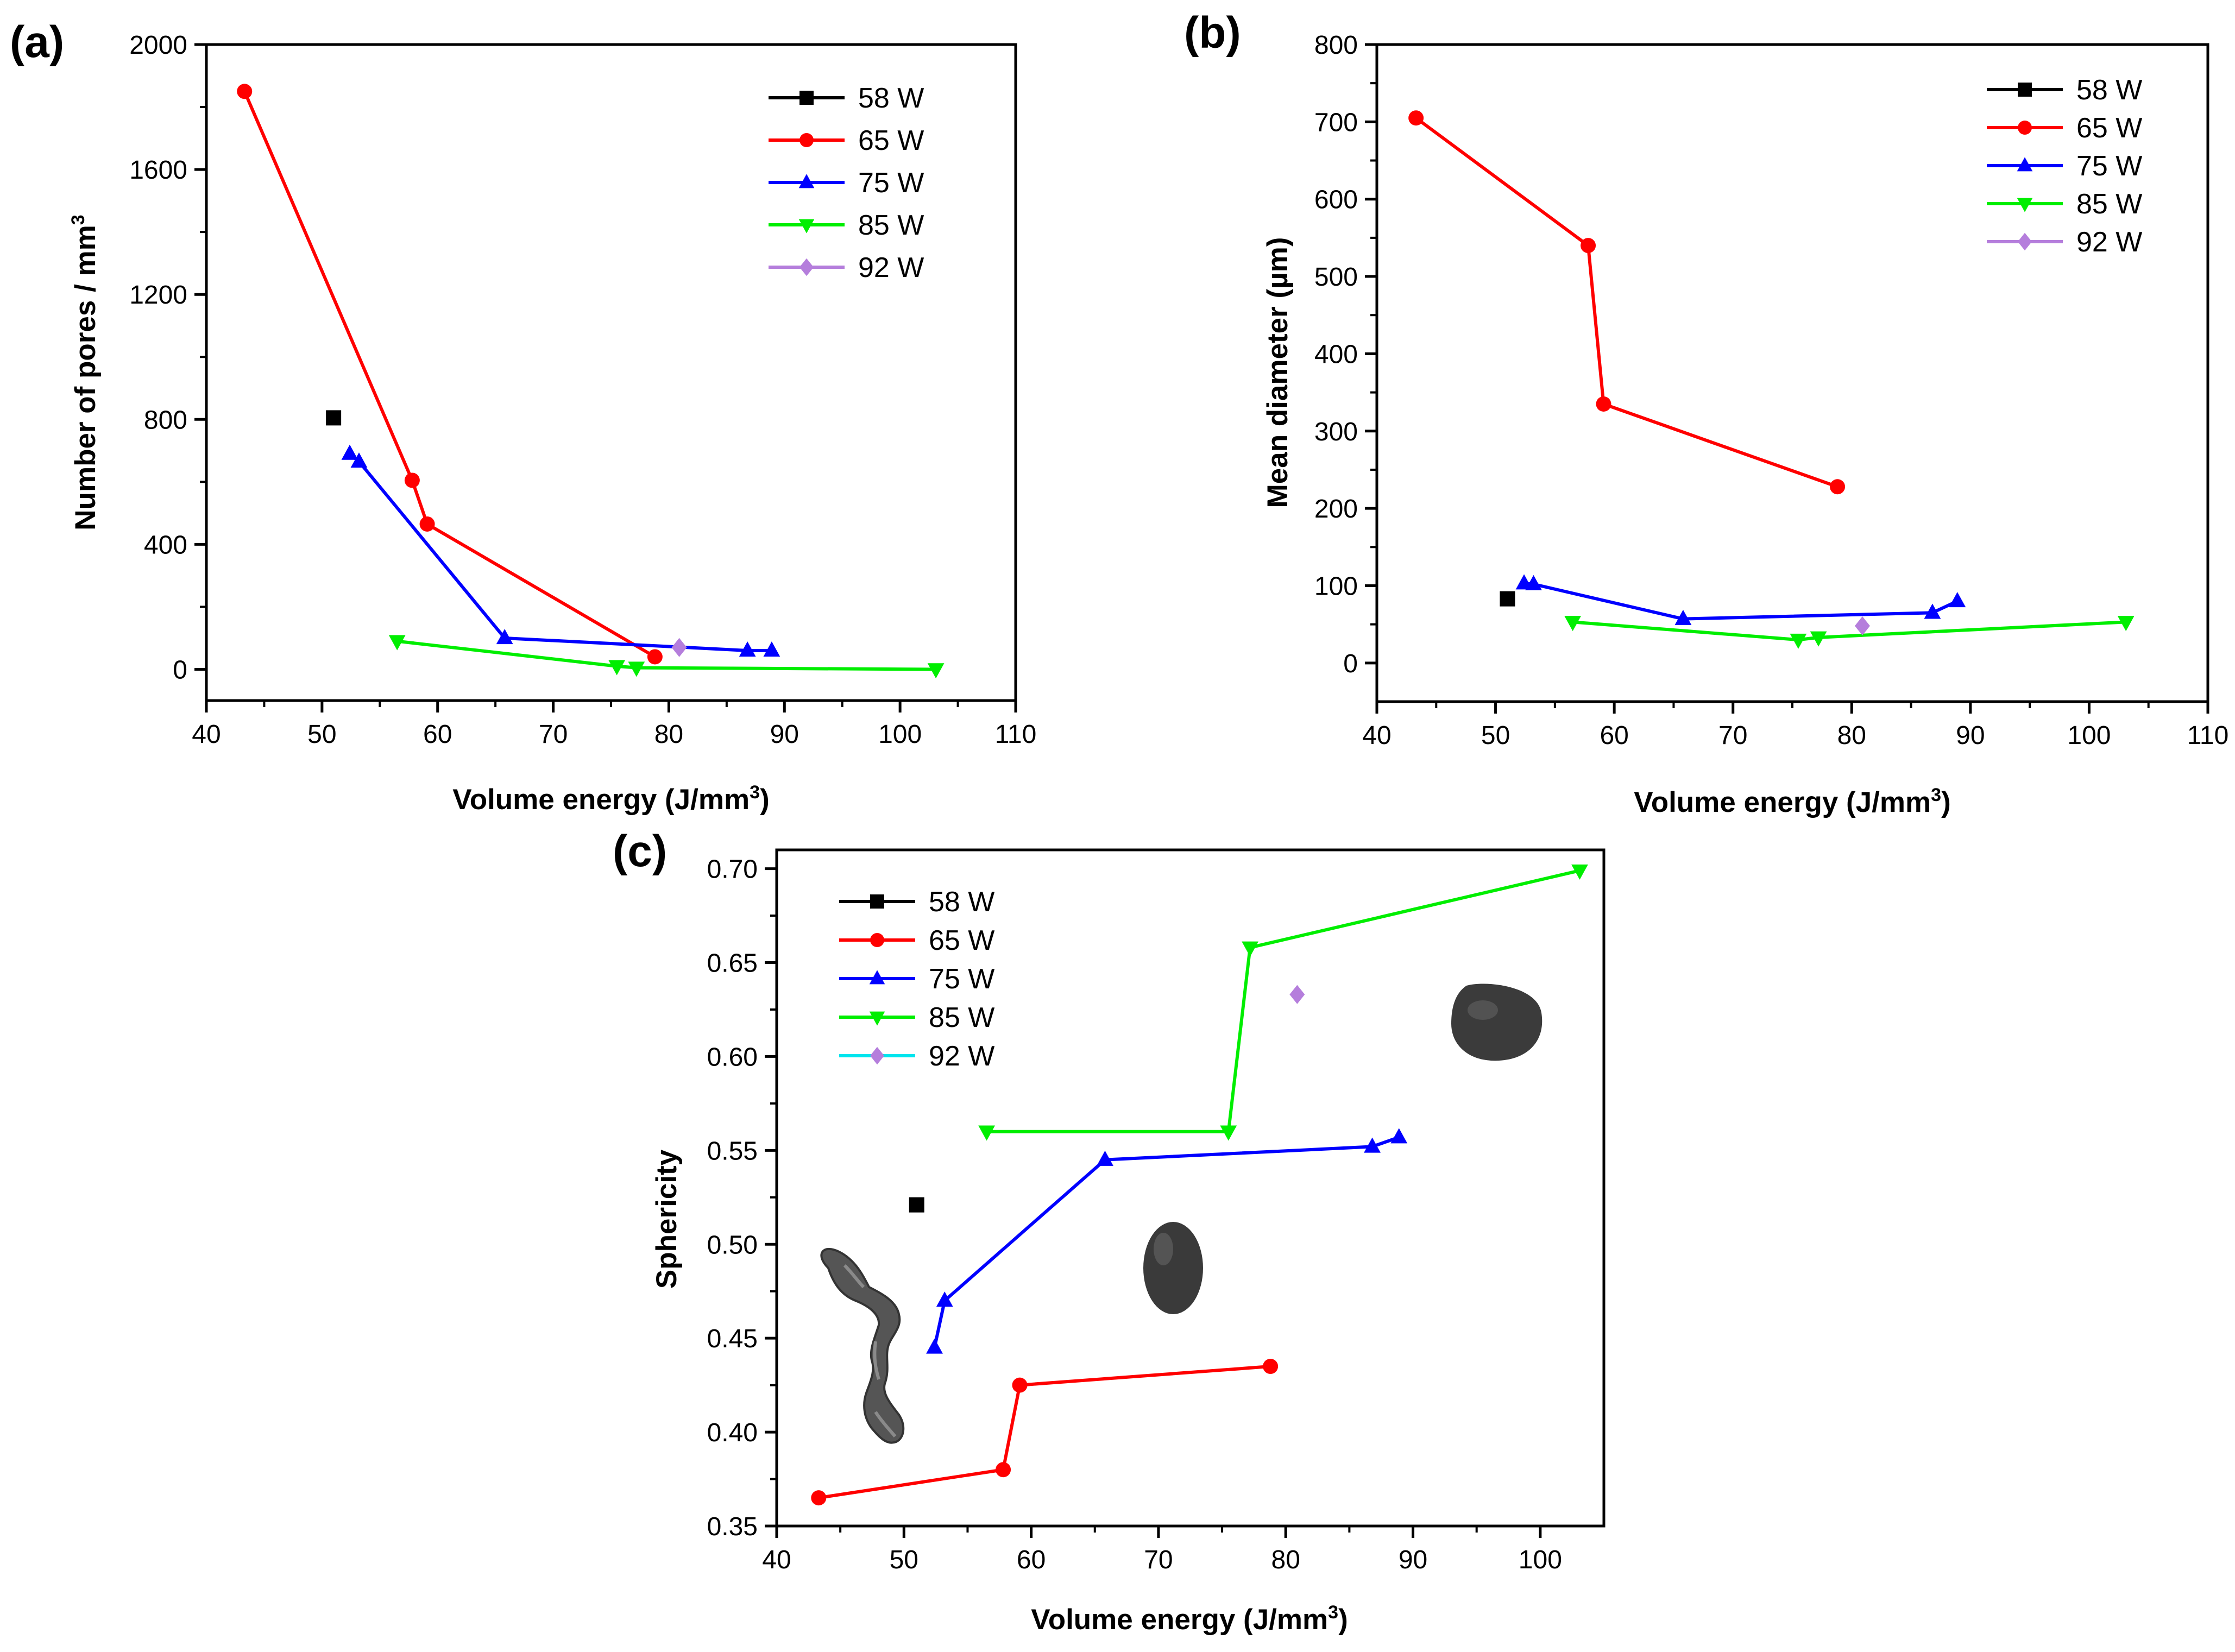 Image resolution: width=2235 pixels, height=1652 pixels. I want to click on panel-c-y-tick-label: 0.55, so click(732, 1151).